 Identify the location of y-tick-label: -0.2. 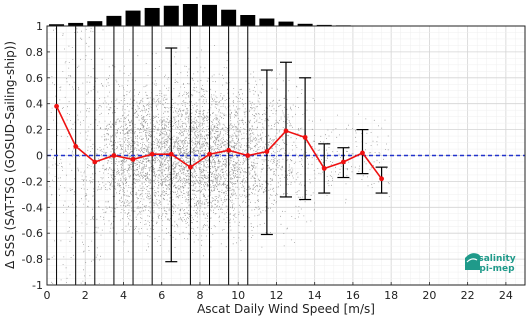
(32, 181).